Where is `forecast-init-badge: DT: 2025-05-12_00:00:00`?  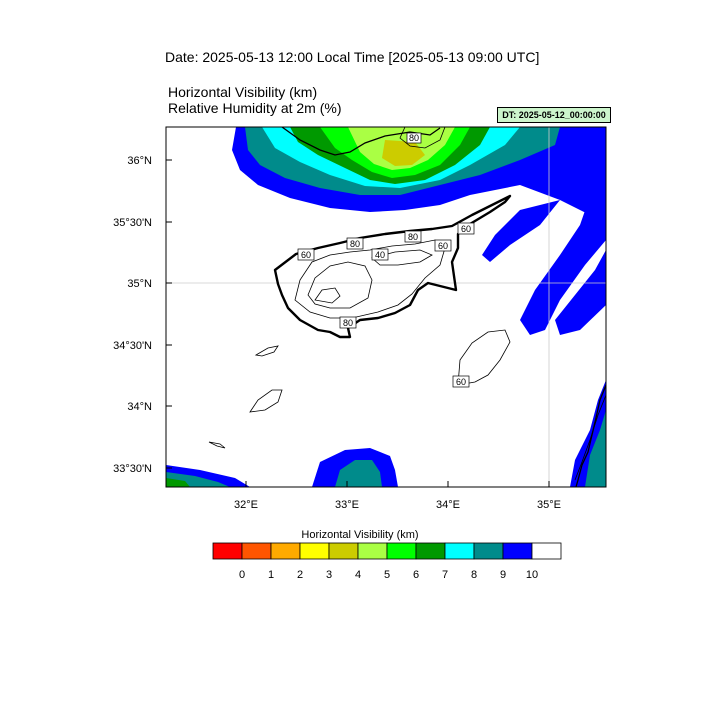 forecast-init-badge: DT: 2025-05-12_00:00:00 is located at coordinates (554, 115).